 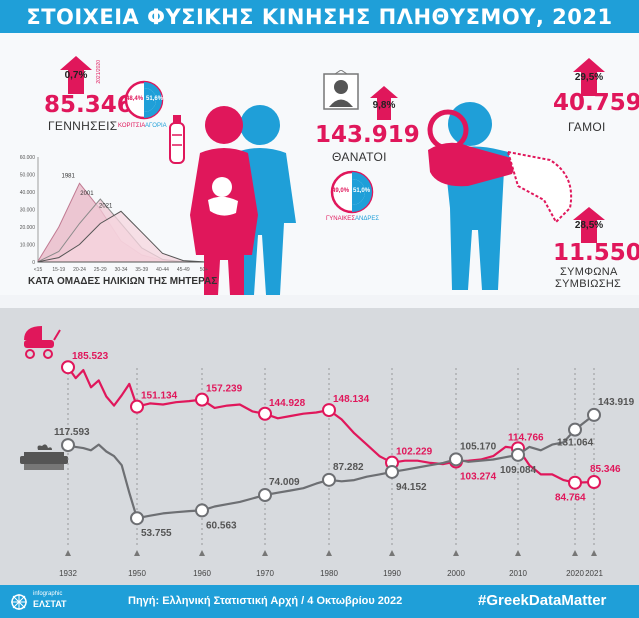 I want to click on x-tick-label: 1950, so click(x=137, y=573).